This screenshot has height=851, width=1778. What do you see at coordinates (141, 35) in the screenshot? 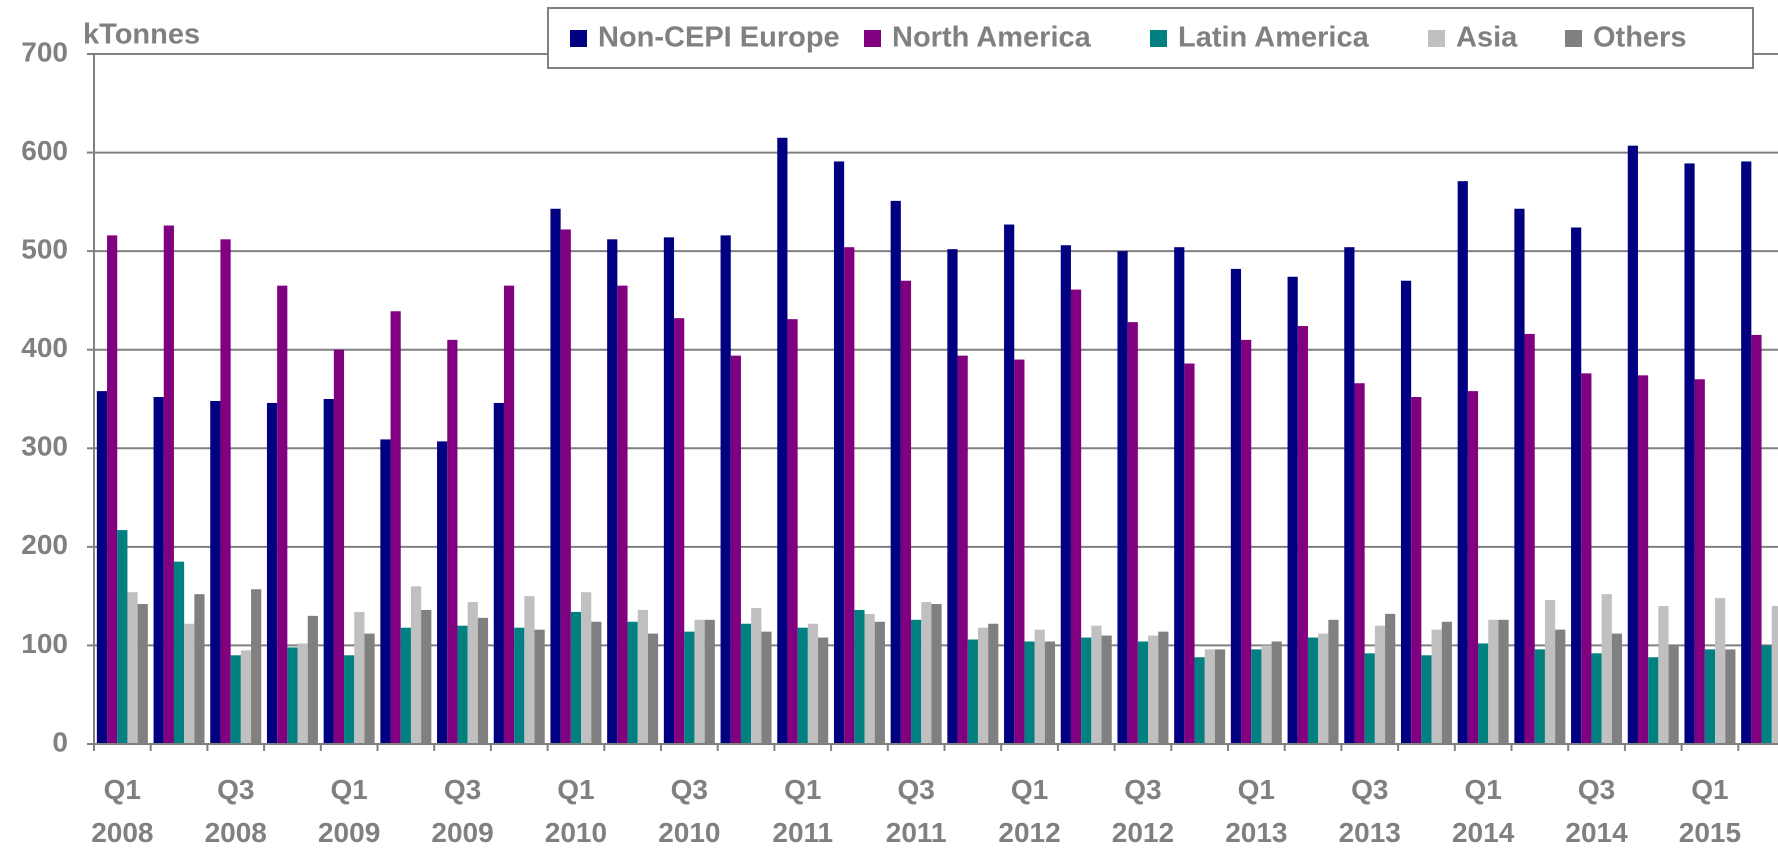
I see `y-axis-label: kTonnes` at bounding box center [141, 35].